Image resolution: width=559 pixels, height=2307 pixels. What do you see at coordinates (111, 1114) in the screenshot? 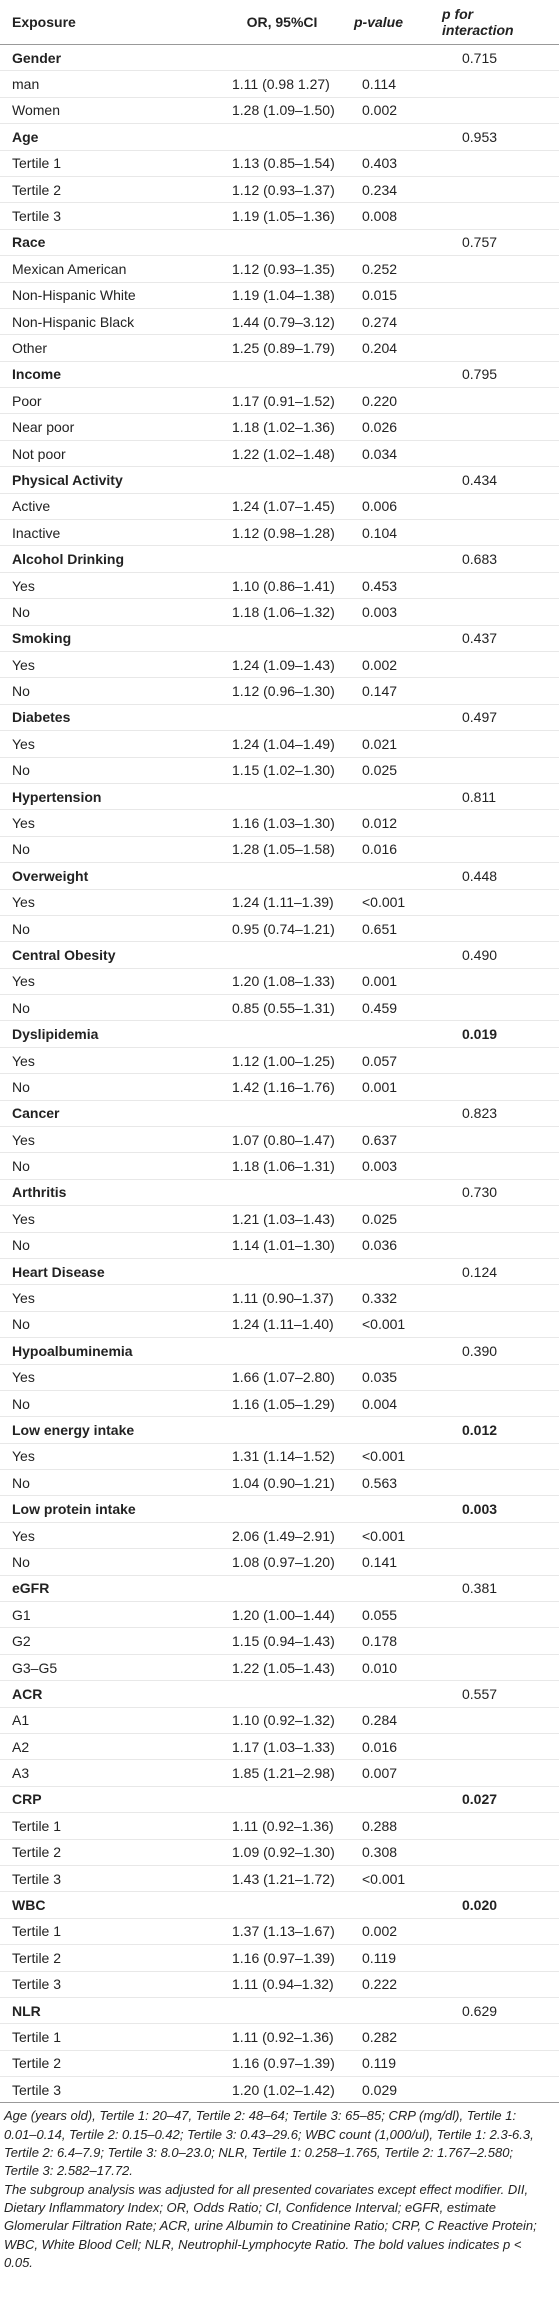
I see `group-name: Cancer` at bounding box center [111, 1114].